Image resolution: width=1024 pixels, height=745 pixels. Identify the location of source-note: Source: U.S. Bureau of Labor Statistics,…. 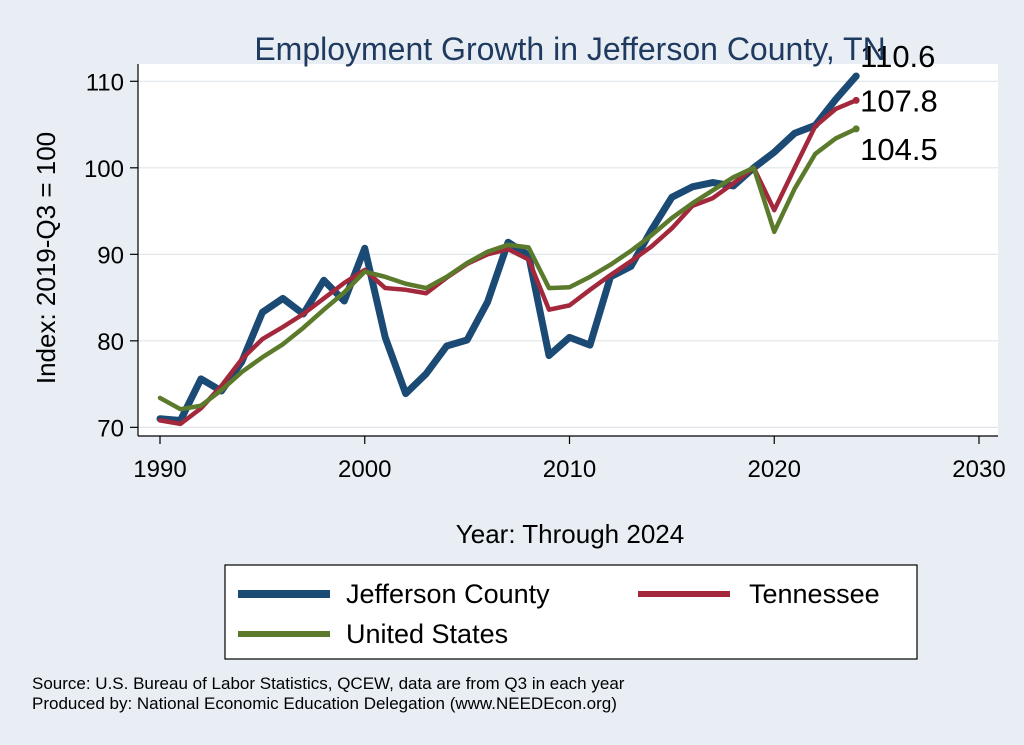
(328, 683).